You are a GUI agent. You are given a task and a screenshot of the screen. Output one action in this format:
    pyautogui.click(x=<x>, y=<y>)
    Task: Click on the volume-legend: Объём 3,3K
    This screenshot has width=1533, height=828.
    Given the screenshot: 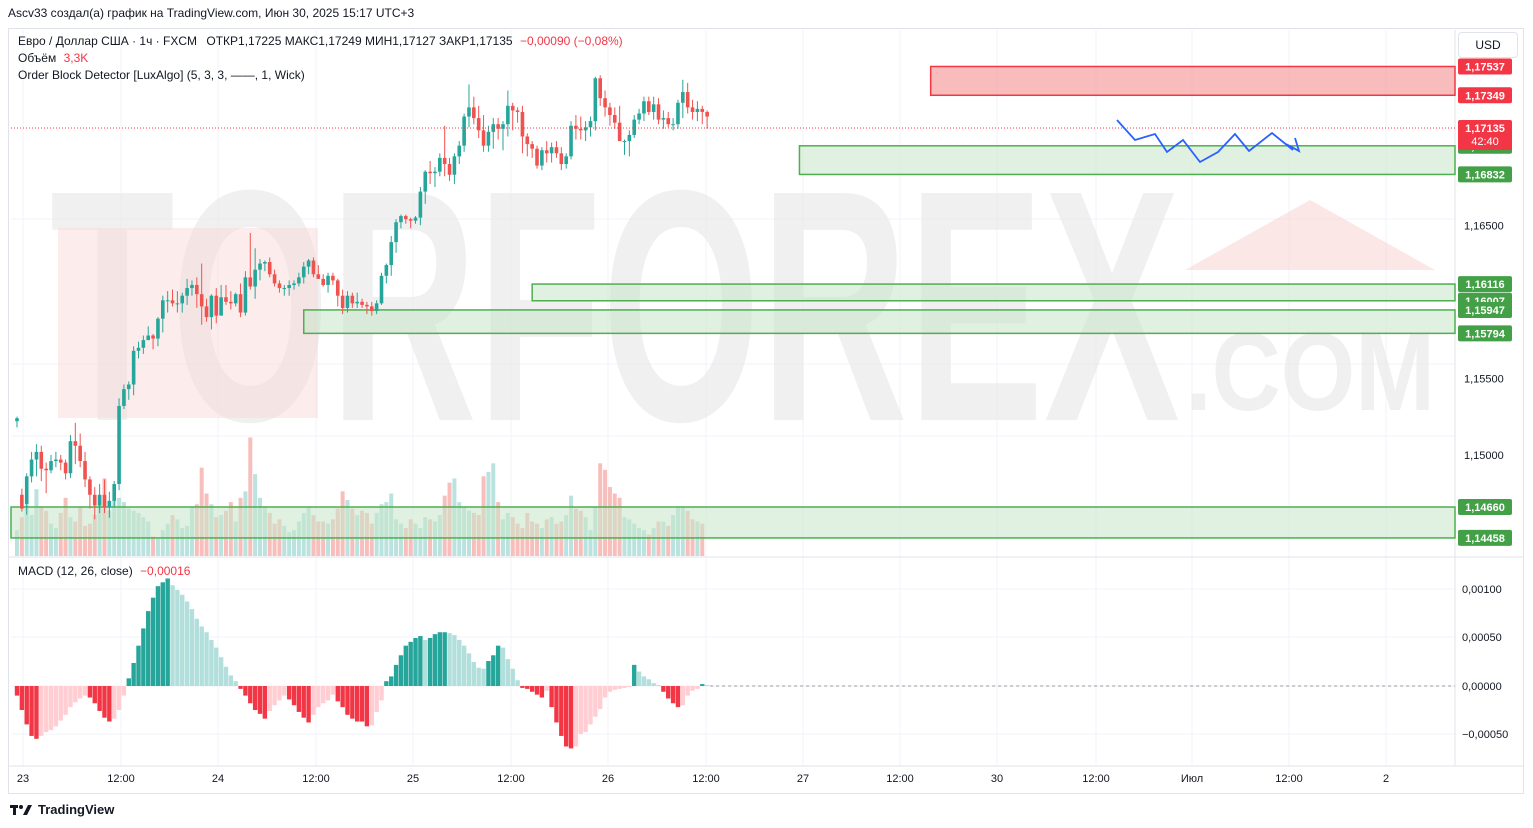 What is the action you would take?
    pyautogui.click(x=53, y=58)
    